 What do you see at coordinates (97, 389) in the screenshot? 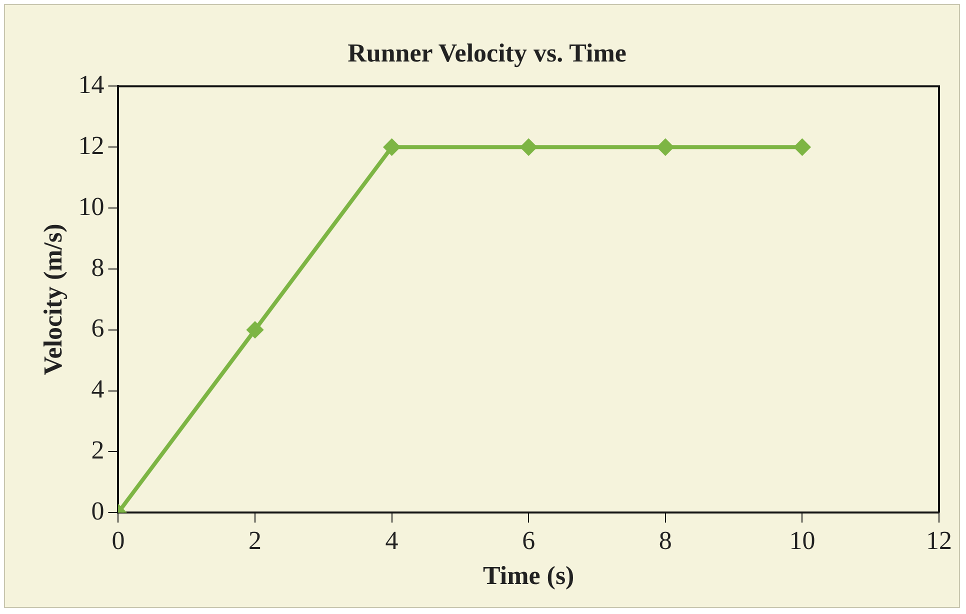
I see `y-tick-label: 4` at bounding box center [97, 389].